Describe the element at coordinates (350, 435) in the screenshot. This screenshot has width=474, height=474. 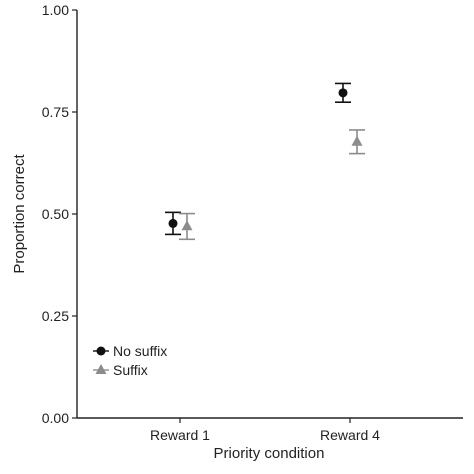
I see `x-tick-label: Reward 4` at that location.